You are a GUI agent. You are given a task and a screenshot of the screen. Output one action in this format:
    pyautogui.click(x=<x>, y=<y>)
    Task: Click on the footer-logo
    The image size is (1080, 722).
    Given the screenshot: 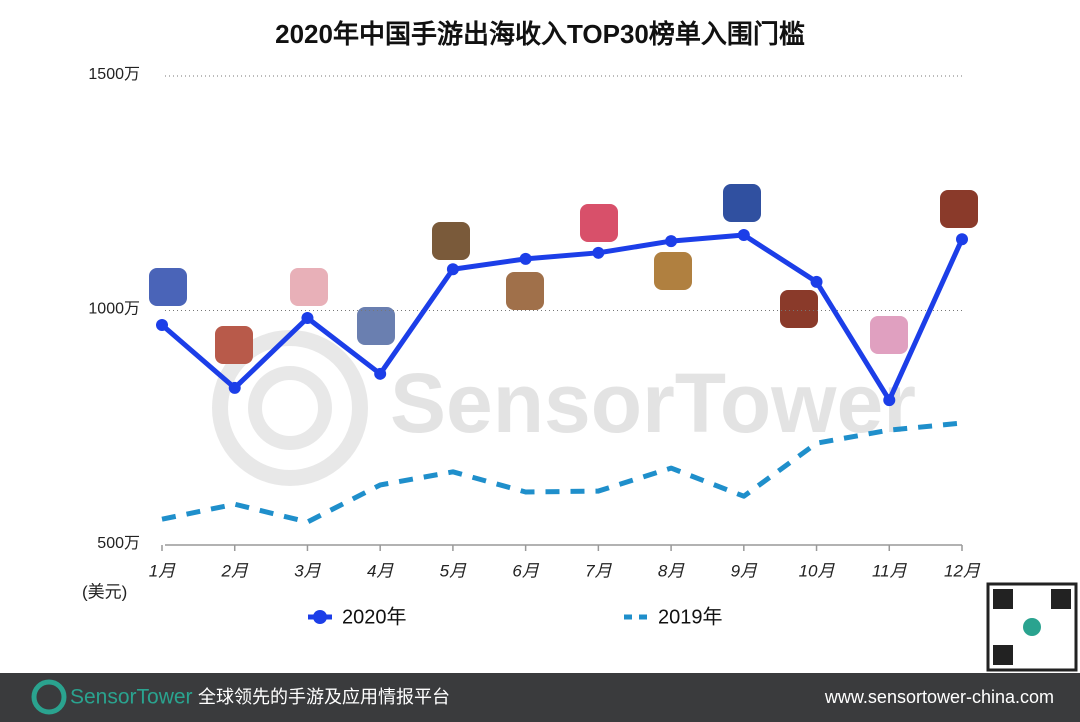 What is the action you would take?
    pyautogui.click(x=49, y=697)
    